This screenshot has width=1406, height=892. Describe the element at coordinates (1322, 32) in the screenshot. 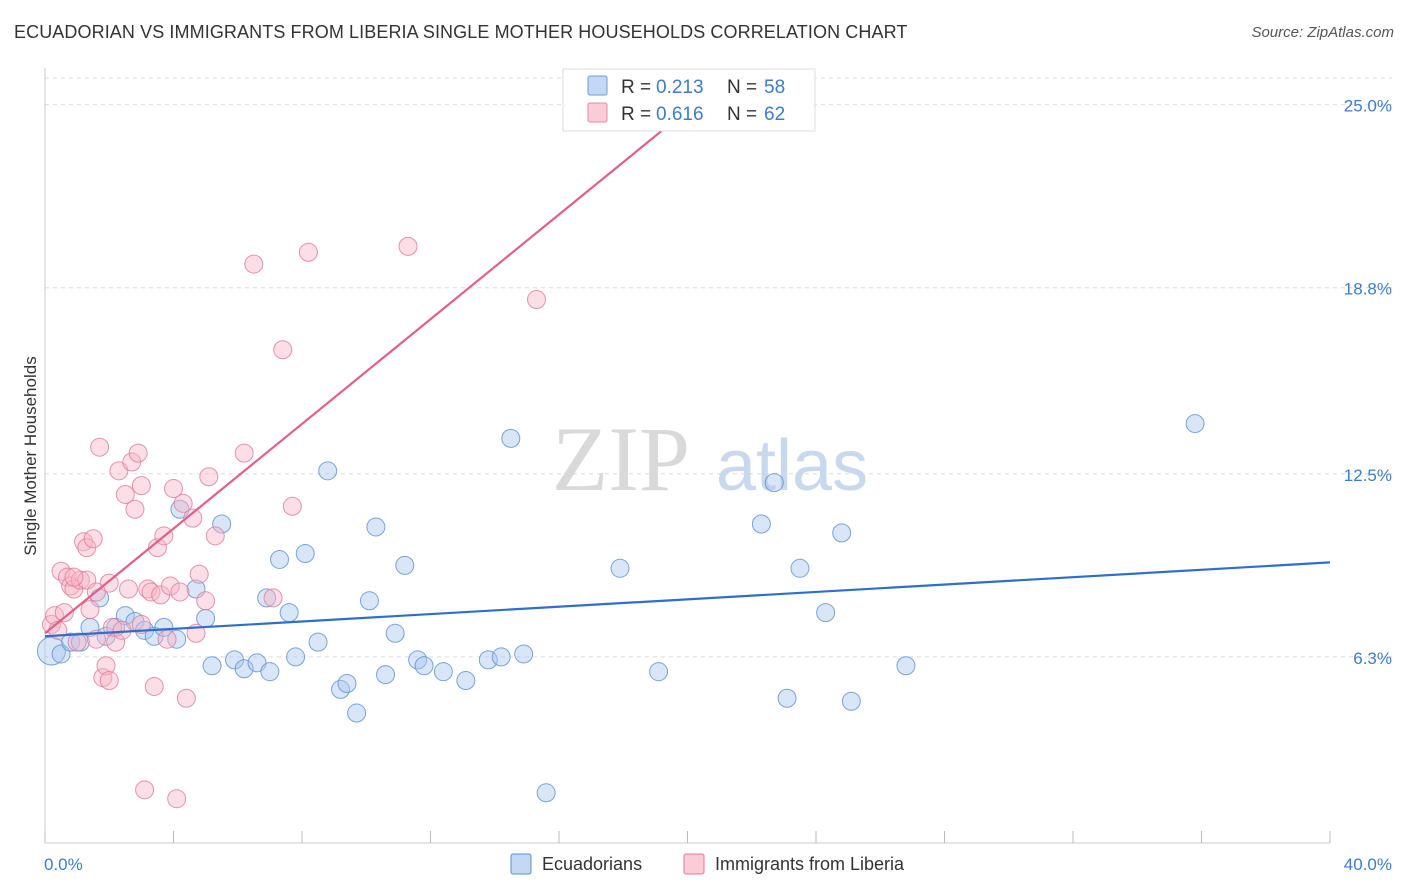

I see `source-label: Source: ZipAtlas.com` at that location.